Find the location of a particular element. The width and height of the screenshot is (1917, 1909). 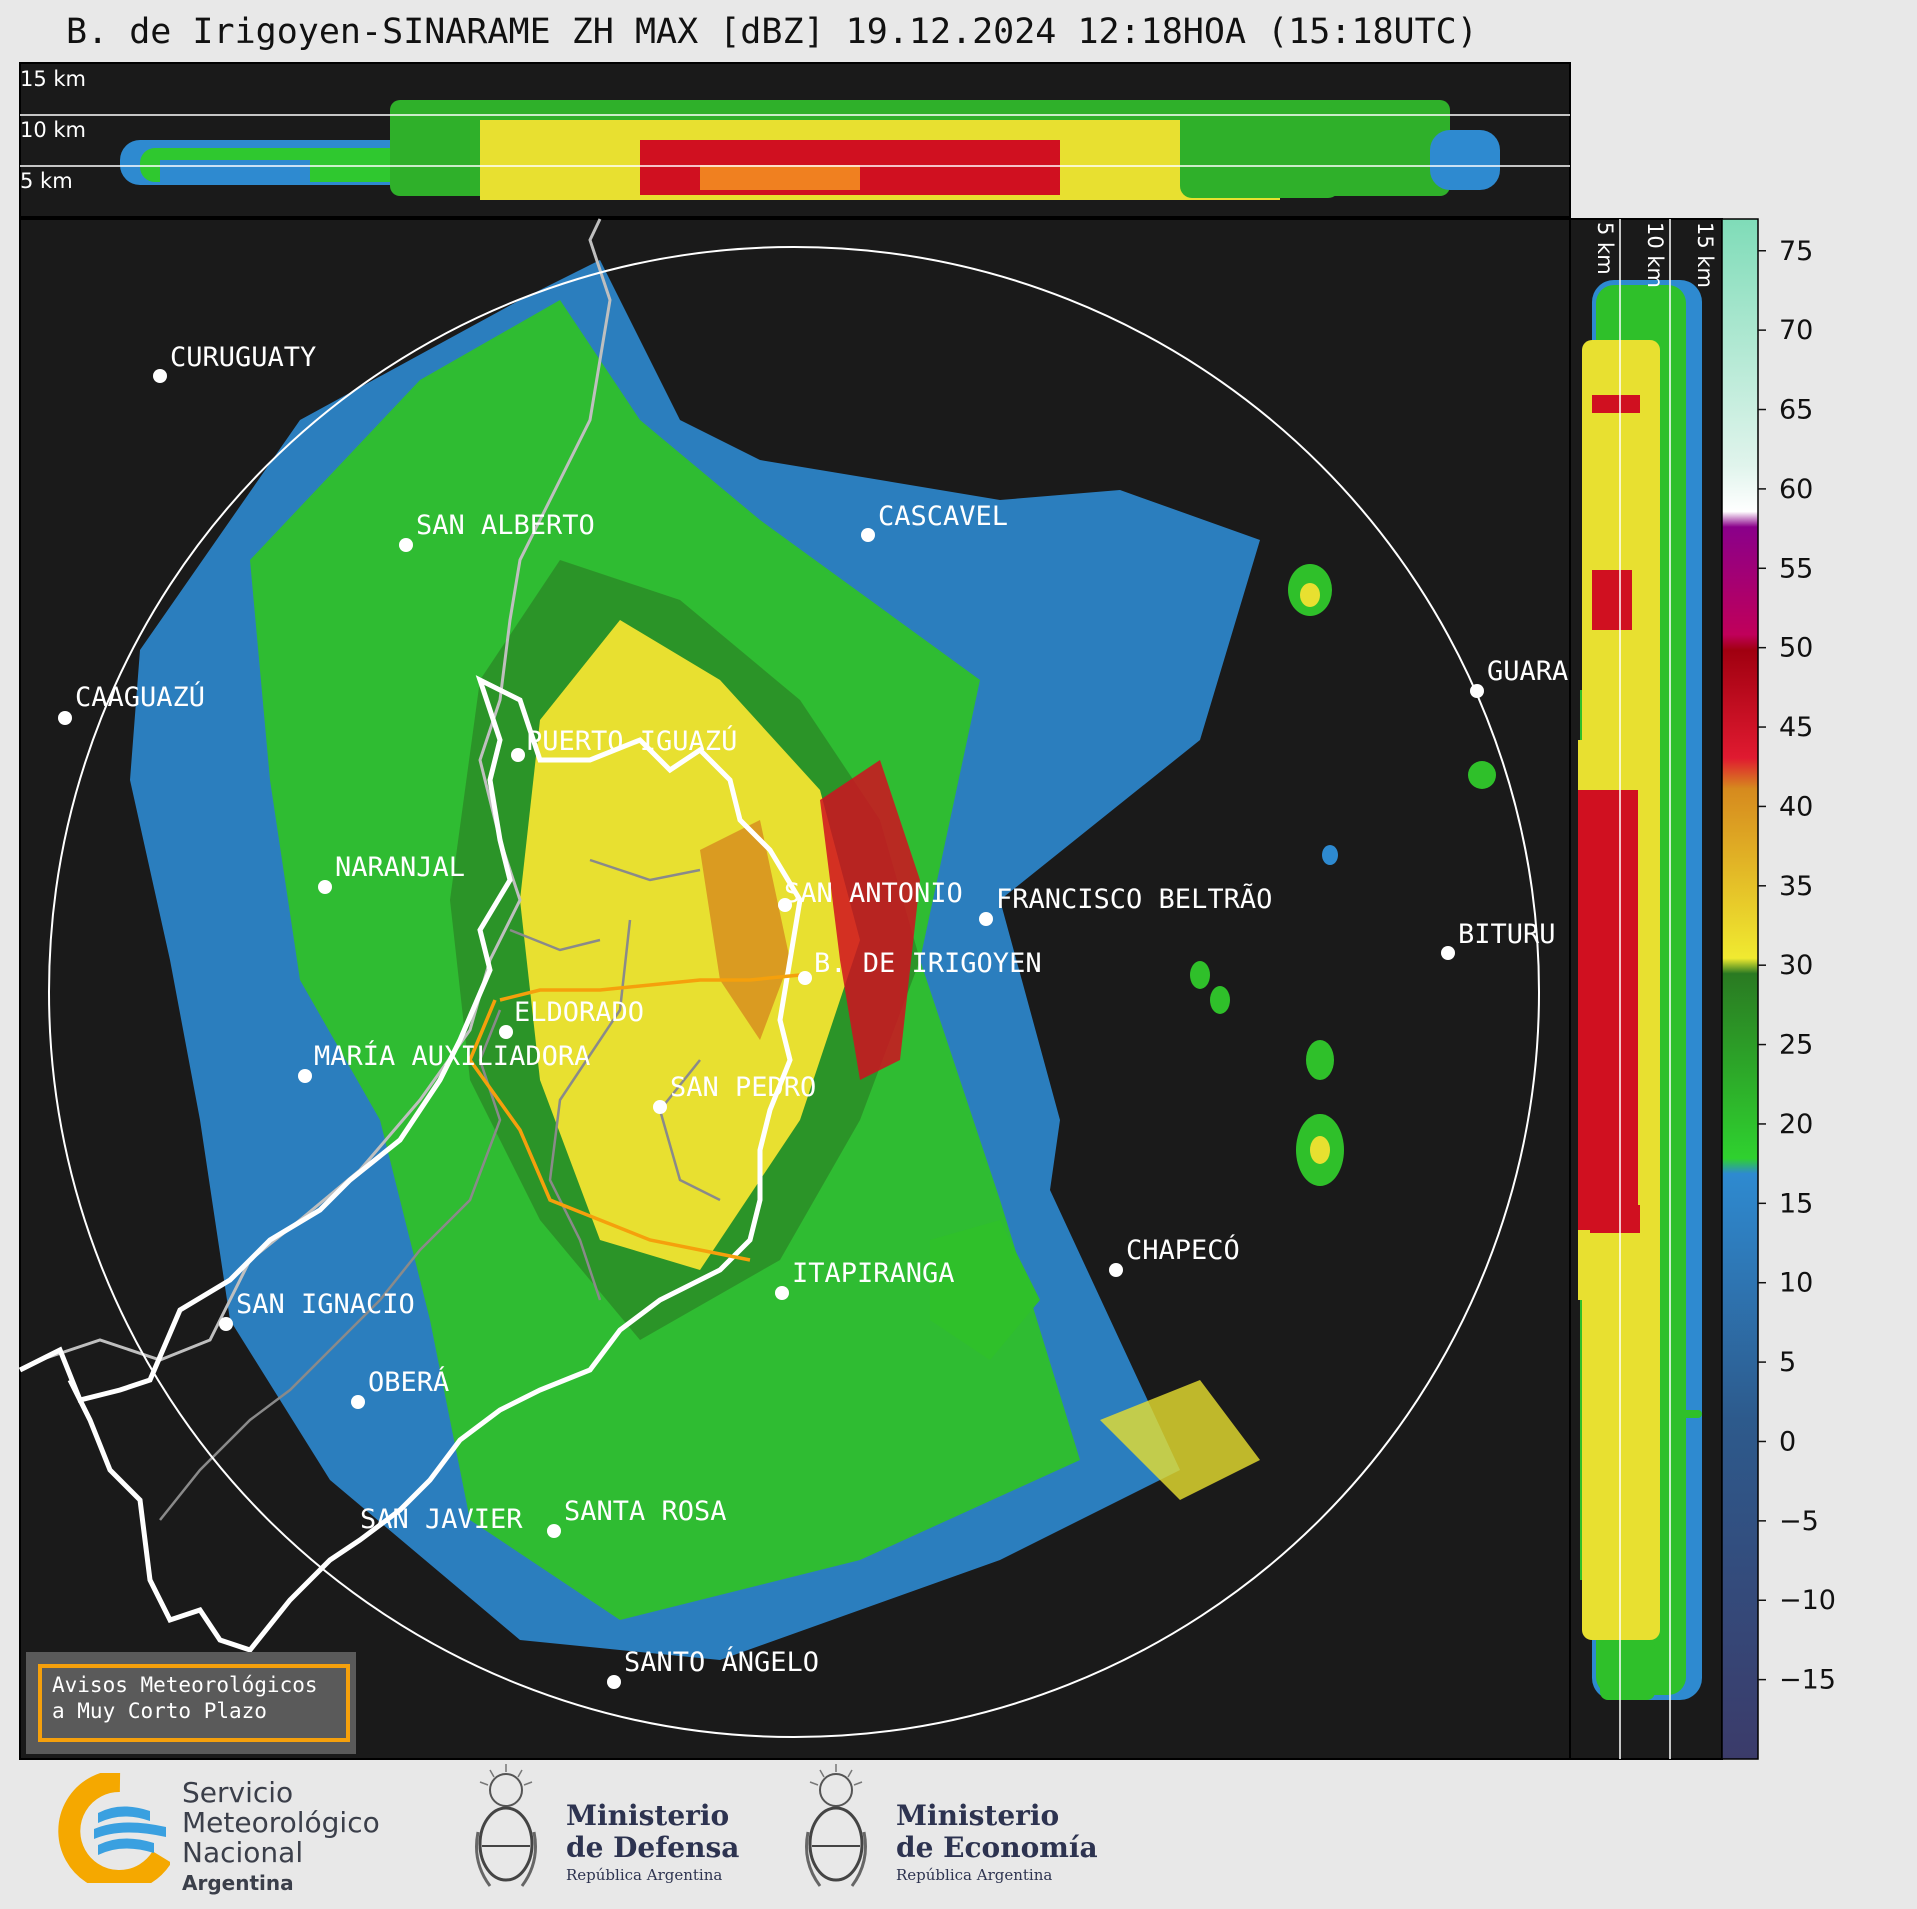

city-santo-angelo: SANTO ÁNGELO is located at coordinates (713, 1667).